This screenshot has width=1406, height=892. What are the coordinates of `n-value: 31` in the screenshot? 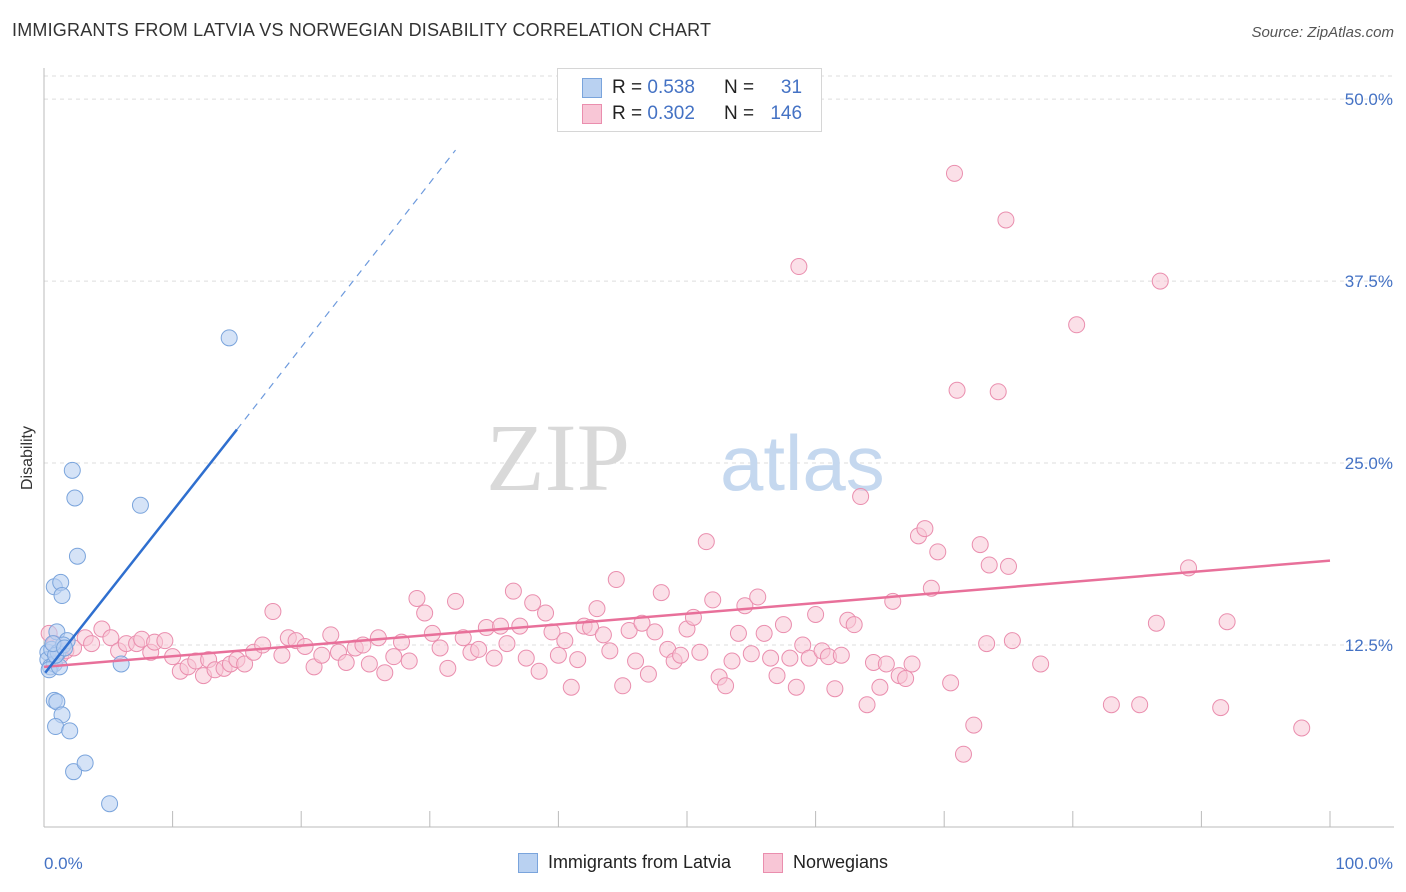 It's located at (791, 87).